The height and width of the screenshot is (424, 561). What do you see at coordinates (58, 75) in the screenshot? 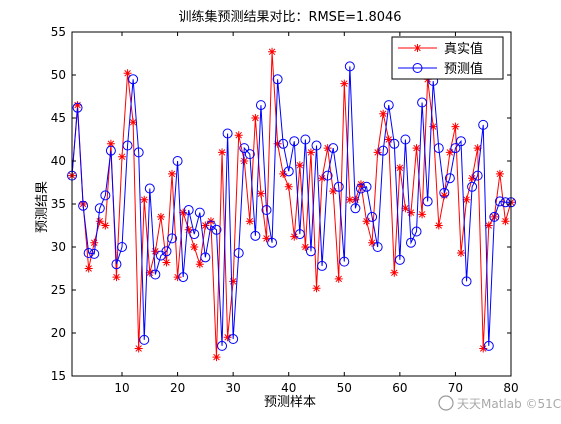
I see `y-tick-label: 50` at bounding box center [58, 75].